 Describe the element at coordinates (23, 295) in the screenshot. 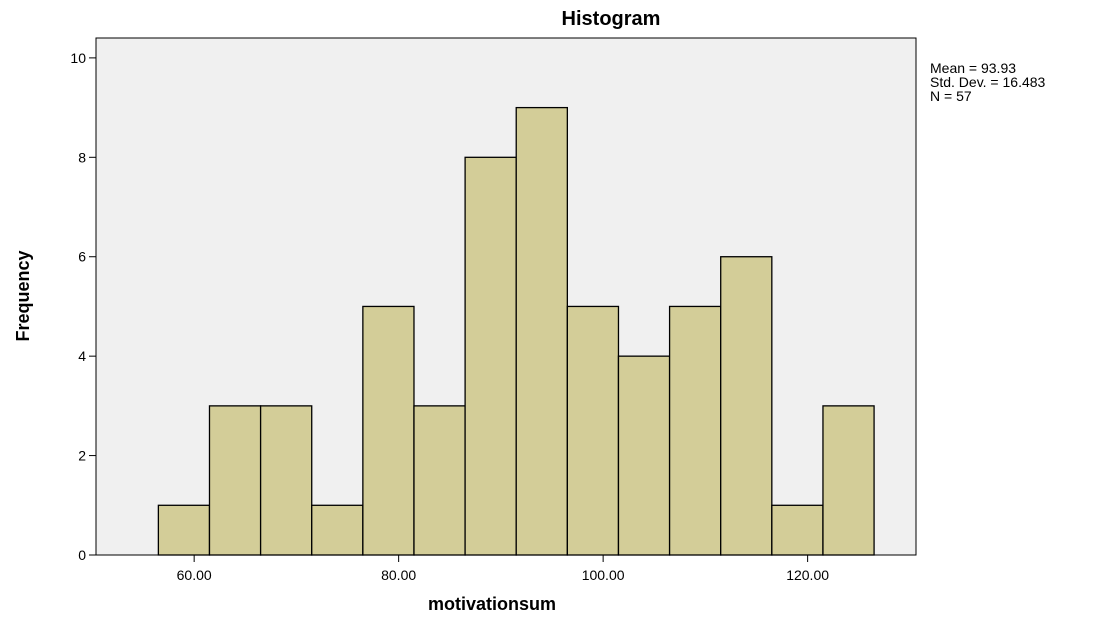

I see `y-axis-title: Frequency` at that location.